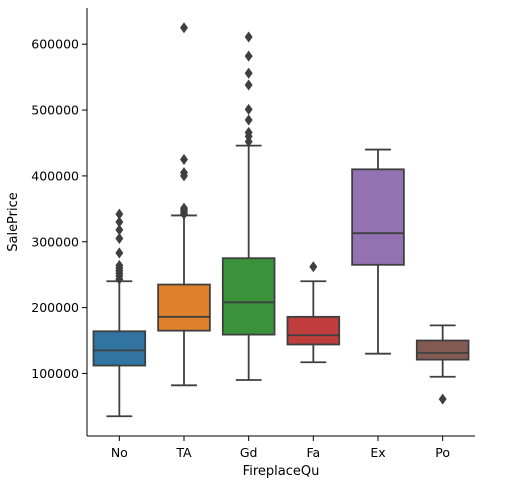 This screenshot has width=522, height=491. Describe the element at coordinates (281, 471) in the screenshot. I see `x-axis-title: FireplaceQu` at that location.